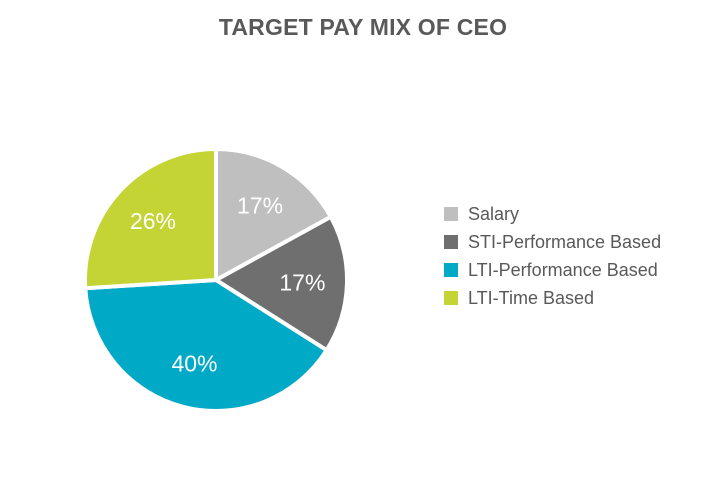 The width and height of the screenshot is (726, 500). What do you see at coordinates (563, 269) in the screenshot?
I see `legend-label: LTI-Performance Based` at bounding box center [563, 269].